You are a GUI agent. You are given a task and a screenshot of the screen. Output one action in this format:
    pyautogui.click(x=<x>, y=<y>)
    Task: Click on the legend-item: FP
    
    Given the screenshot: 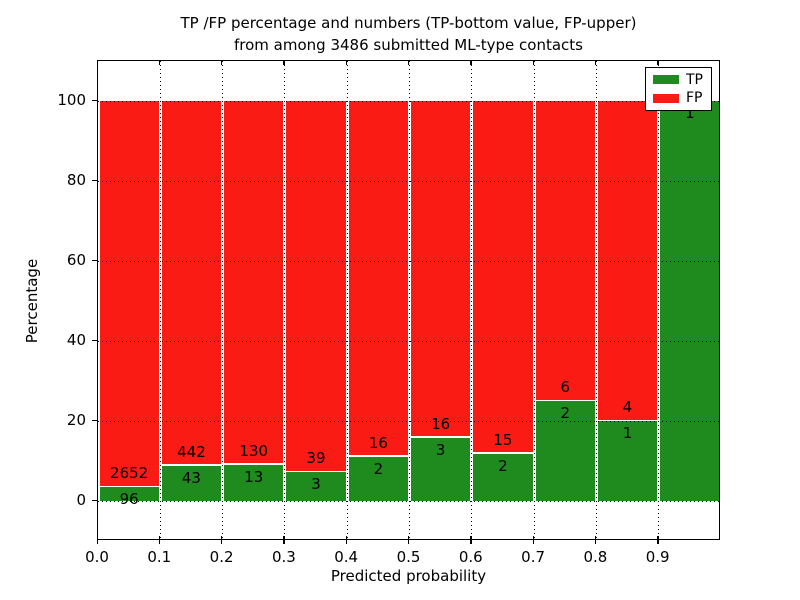 What is the action you would take?
    pyautogui.click(x=678, y=98)
    